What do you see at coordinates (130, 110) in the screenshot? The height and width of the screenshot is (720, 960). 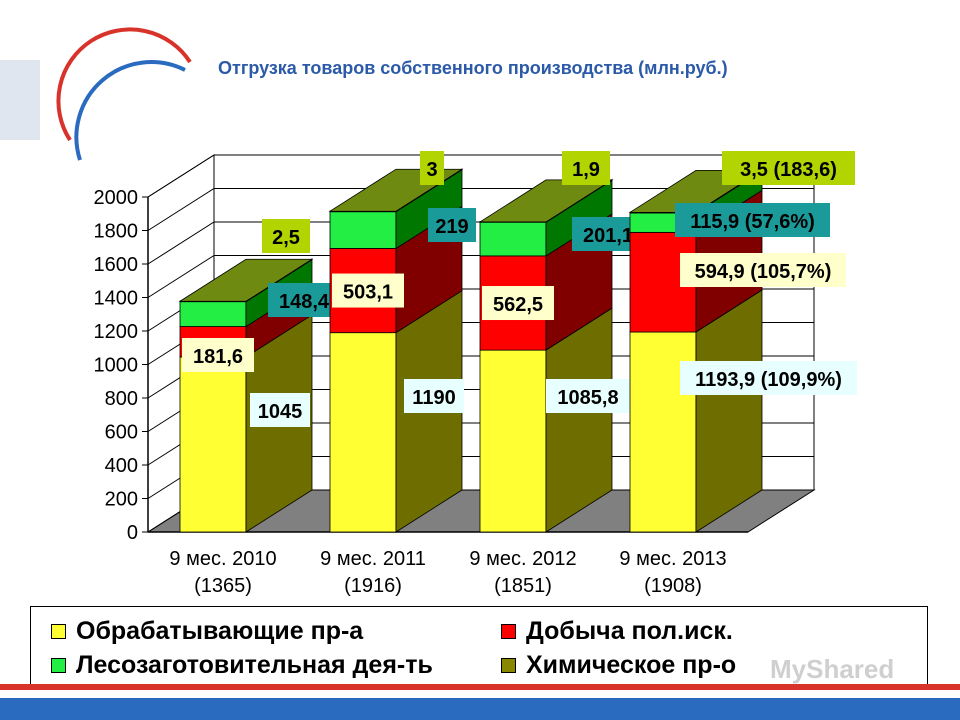 I see `blue-arc` at bounding box center [130, 110].